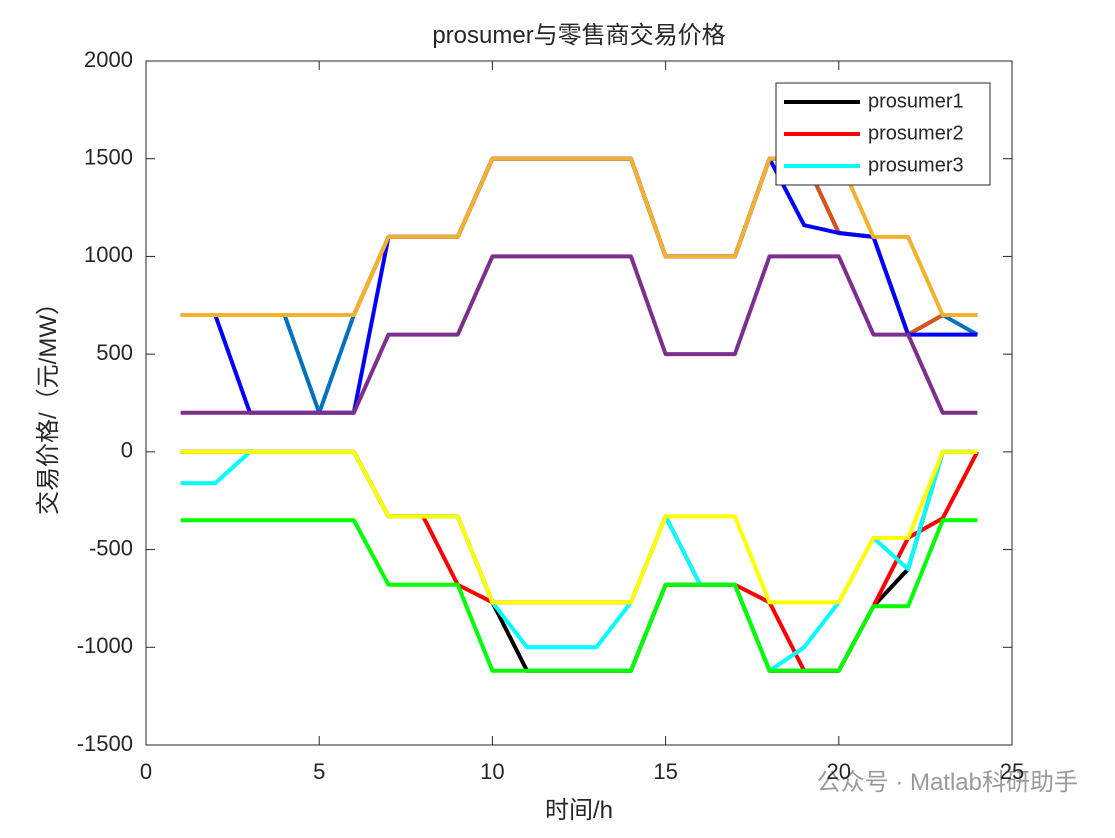 This screenshot has height=838, width=1115. I want to click on x-axis-label: 时间/h, so click(579, 810).